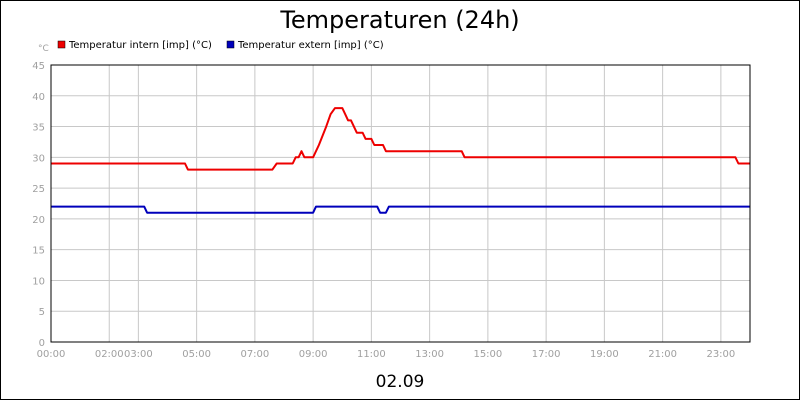 The width and height of the screenshot is (800, 400). I want to click on y-tick-label-4: 20, so click(38, 220).